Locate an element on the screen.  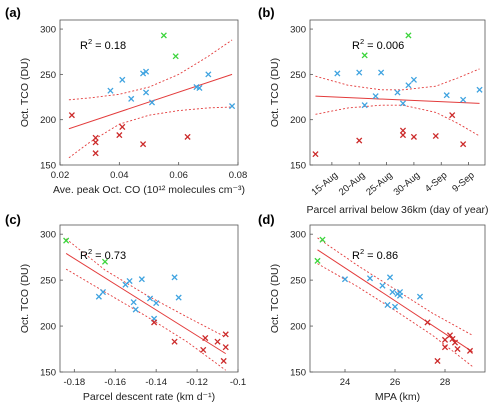
x-tick-label: -0.16 is located at coordinates (115, 382).